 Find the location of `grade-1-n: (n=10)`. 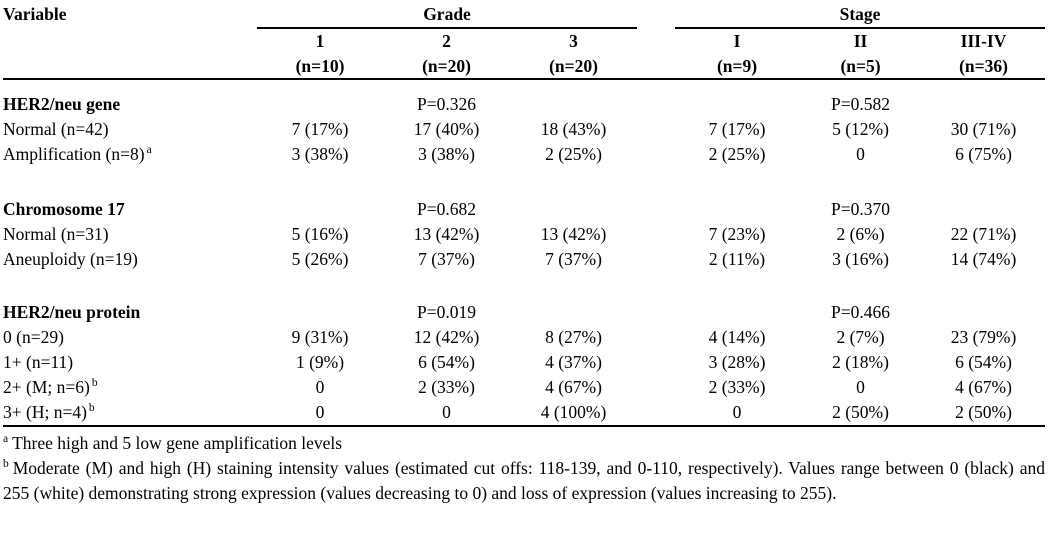

grade-1-n: (n=10) is located at coordinates (320, 66).